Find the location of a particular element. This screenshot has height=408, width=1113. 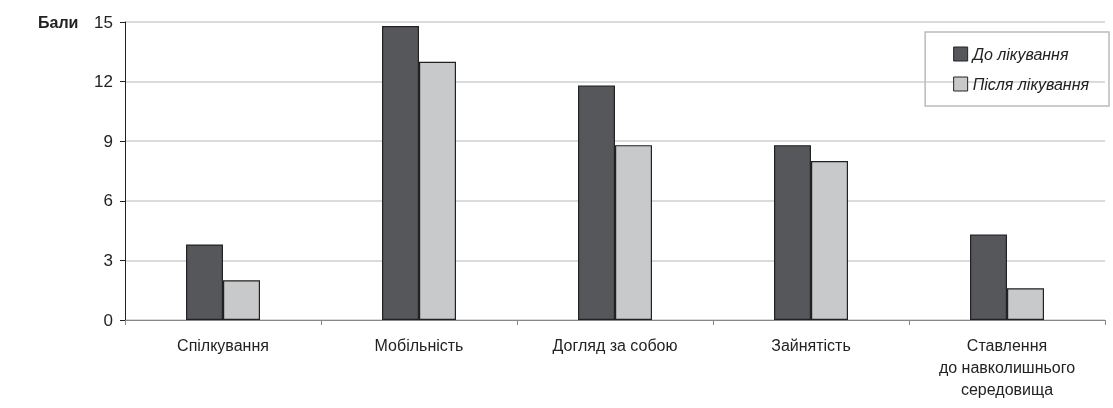

y-axis-title: Бали is located at coordinates (58, 22).